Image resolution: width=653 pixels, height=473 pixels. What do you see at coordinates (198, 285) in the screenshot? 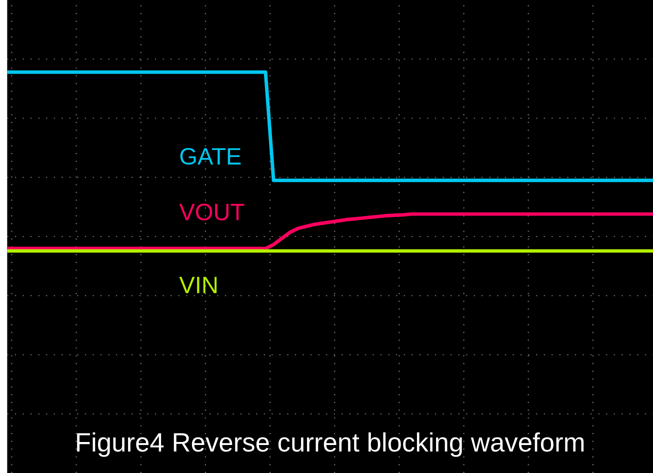
I see `series-label: VIN` at bounding box center [198, 285].